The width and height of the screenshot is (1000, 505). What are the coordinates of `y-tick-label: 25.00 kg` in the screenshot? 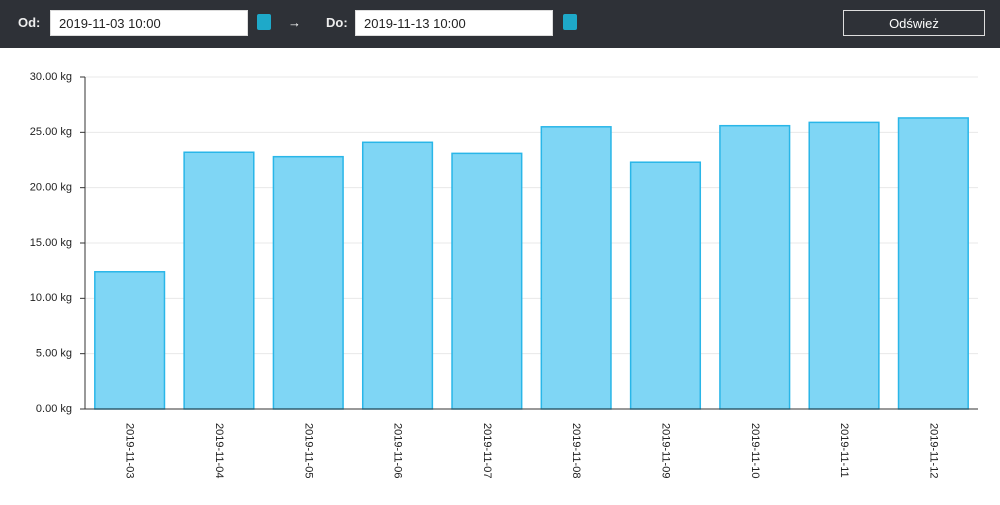 It's located at (51, 132).